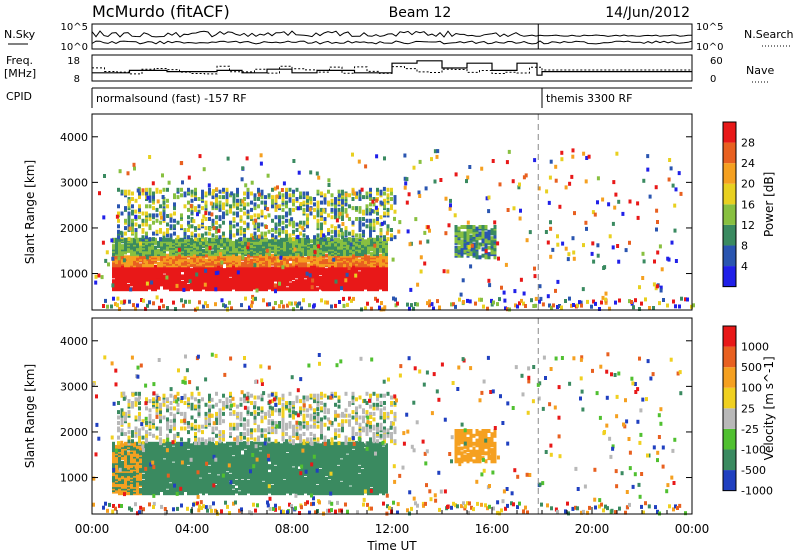 This screenshot has height=554, width=800. I want to click on colorbar-tick-label: 28, so click(748, 143).